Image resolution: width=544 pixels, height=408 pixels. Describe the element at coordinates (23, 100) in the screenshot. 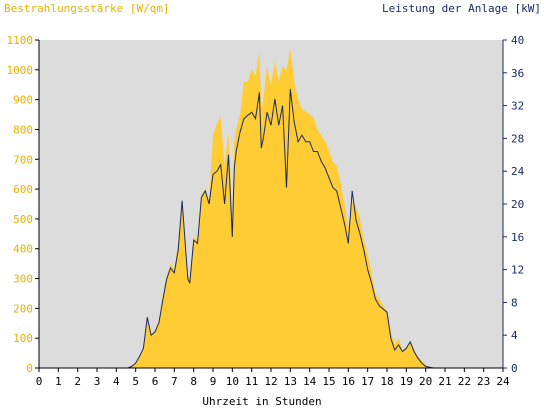

I see `left-tick-label: 900` at that location.